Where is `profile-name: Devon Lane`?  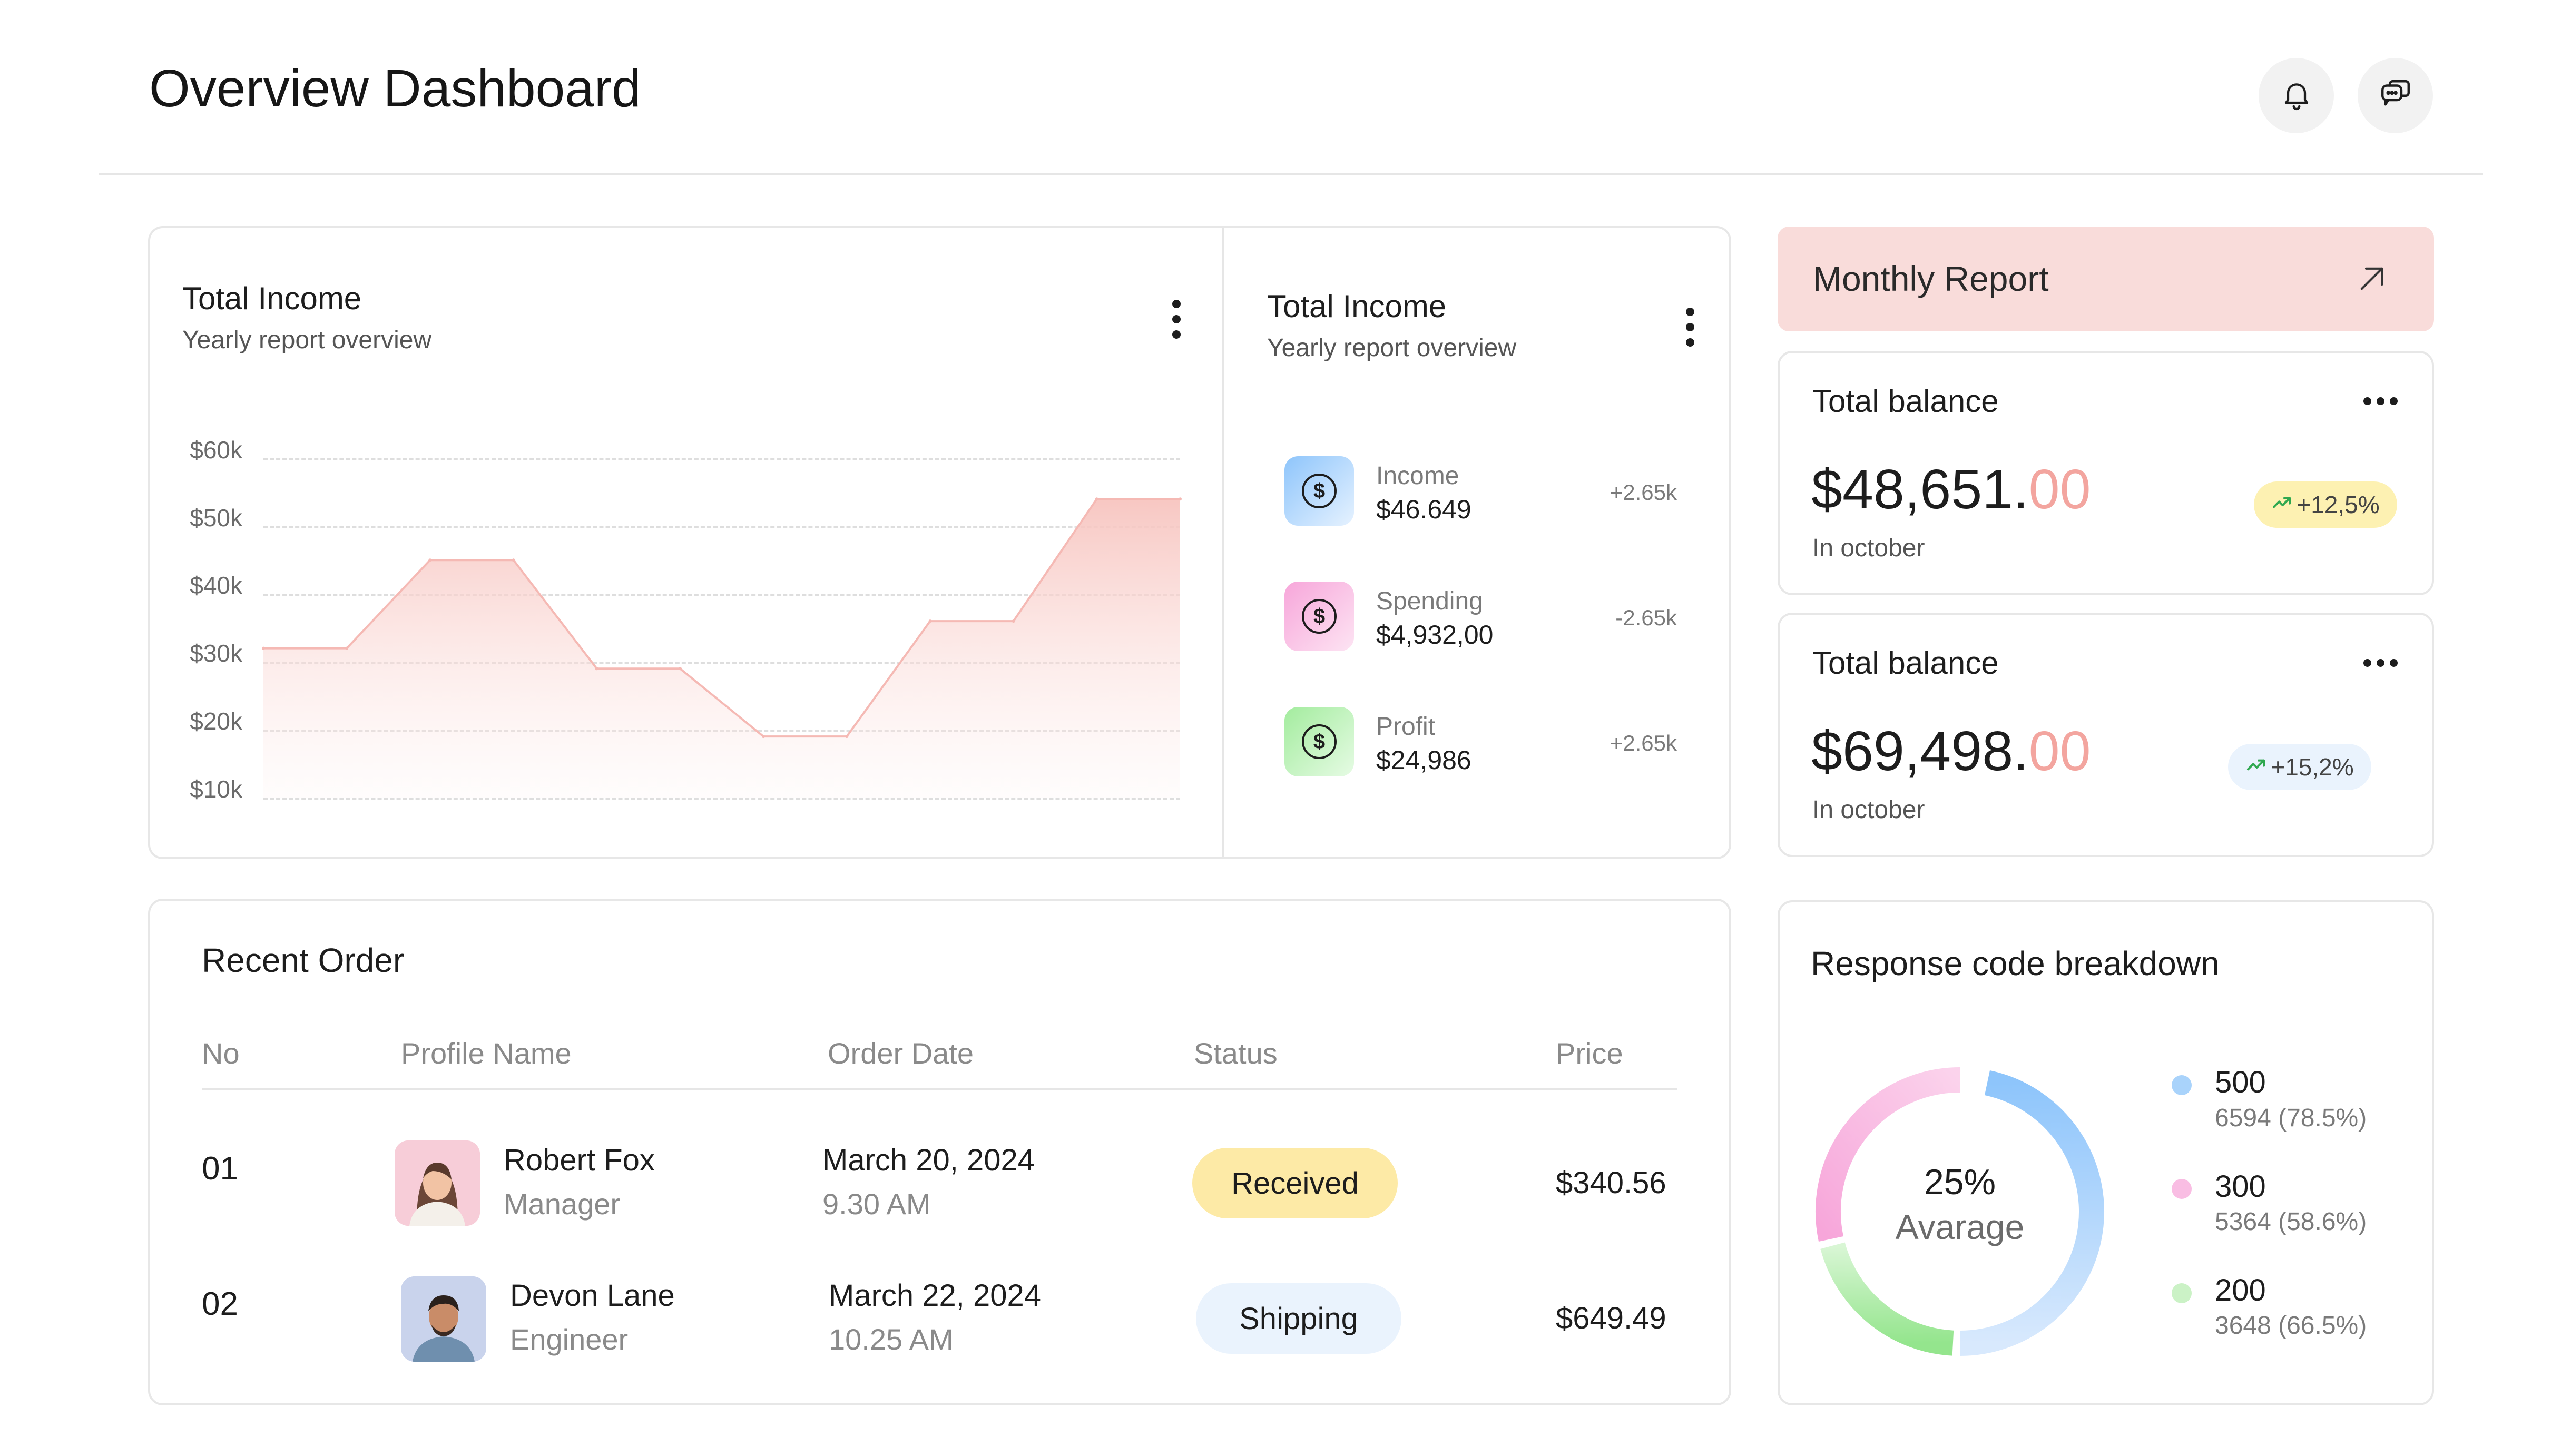 profile-name: Devon Lane is located at coordinates (592, 1295).